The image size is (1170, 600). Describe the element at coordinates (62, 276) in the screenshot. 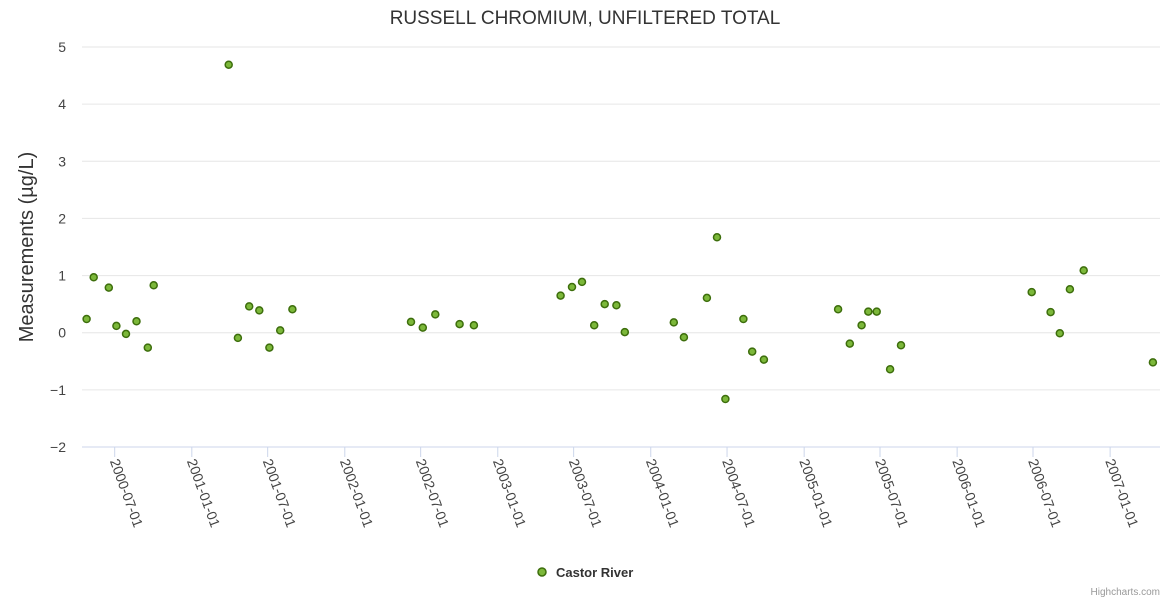

I see `y-tick-label: 1` at that location.